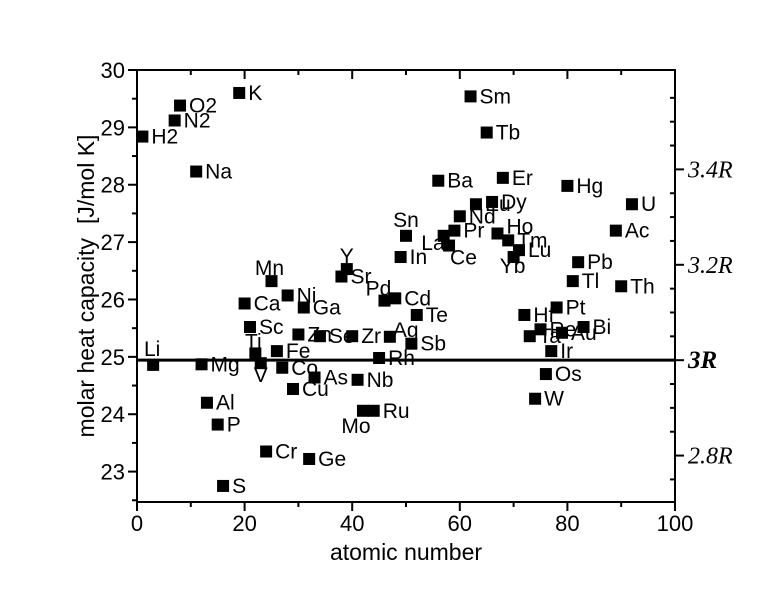 The height and width of the screenshot is (600, 784). What do you see at coordinates (710, 266) in the screenshot?
I see `right-axis-label: 3.2R` at bounding box center [710, 266].